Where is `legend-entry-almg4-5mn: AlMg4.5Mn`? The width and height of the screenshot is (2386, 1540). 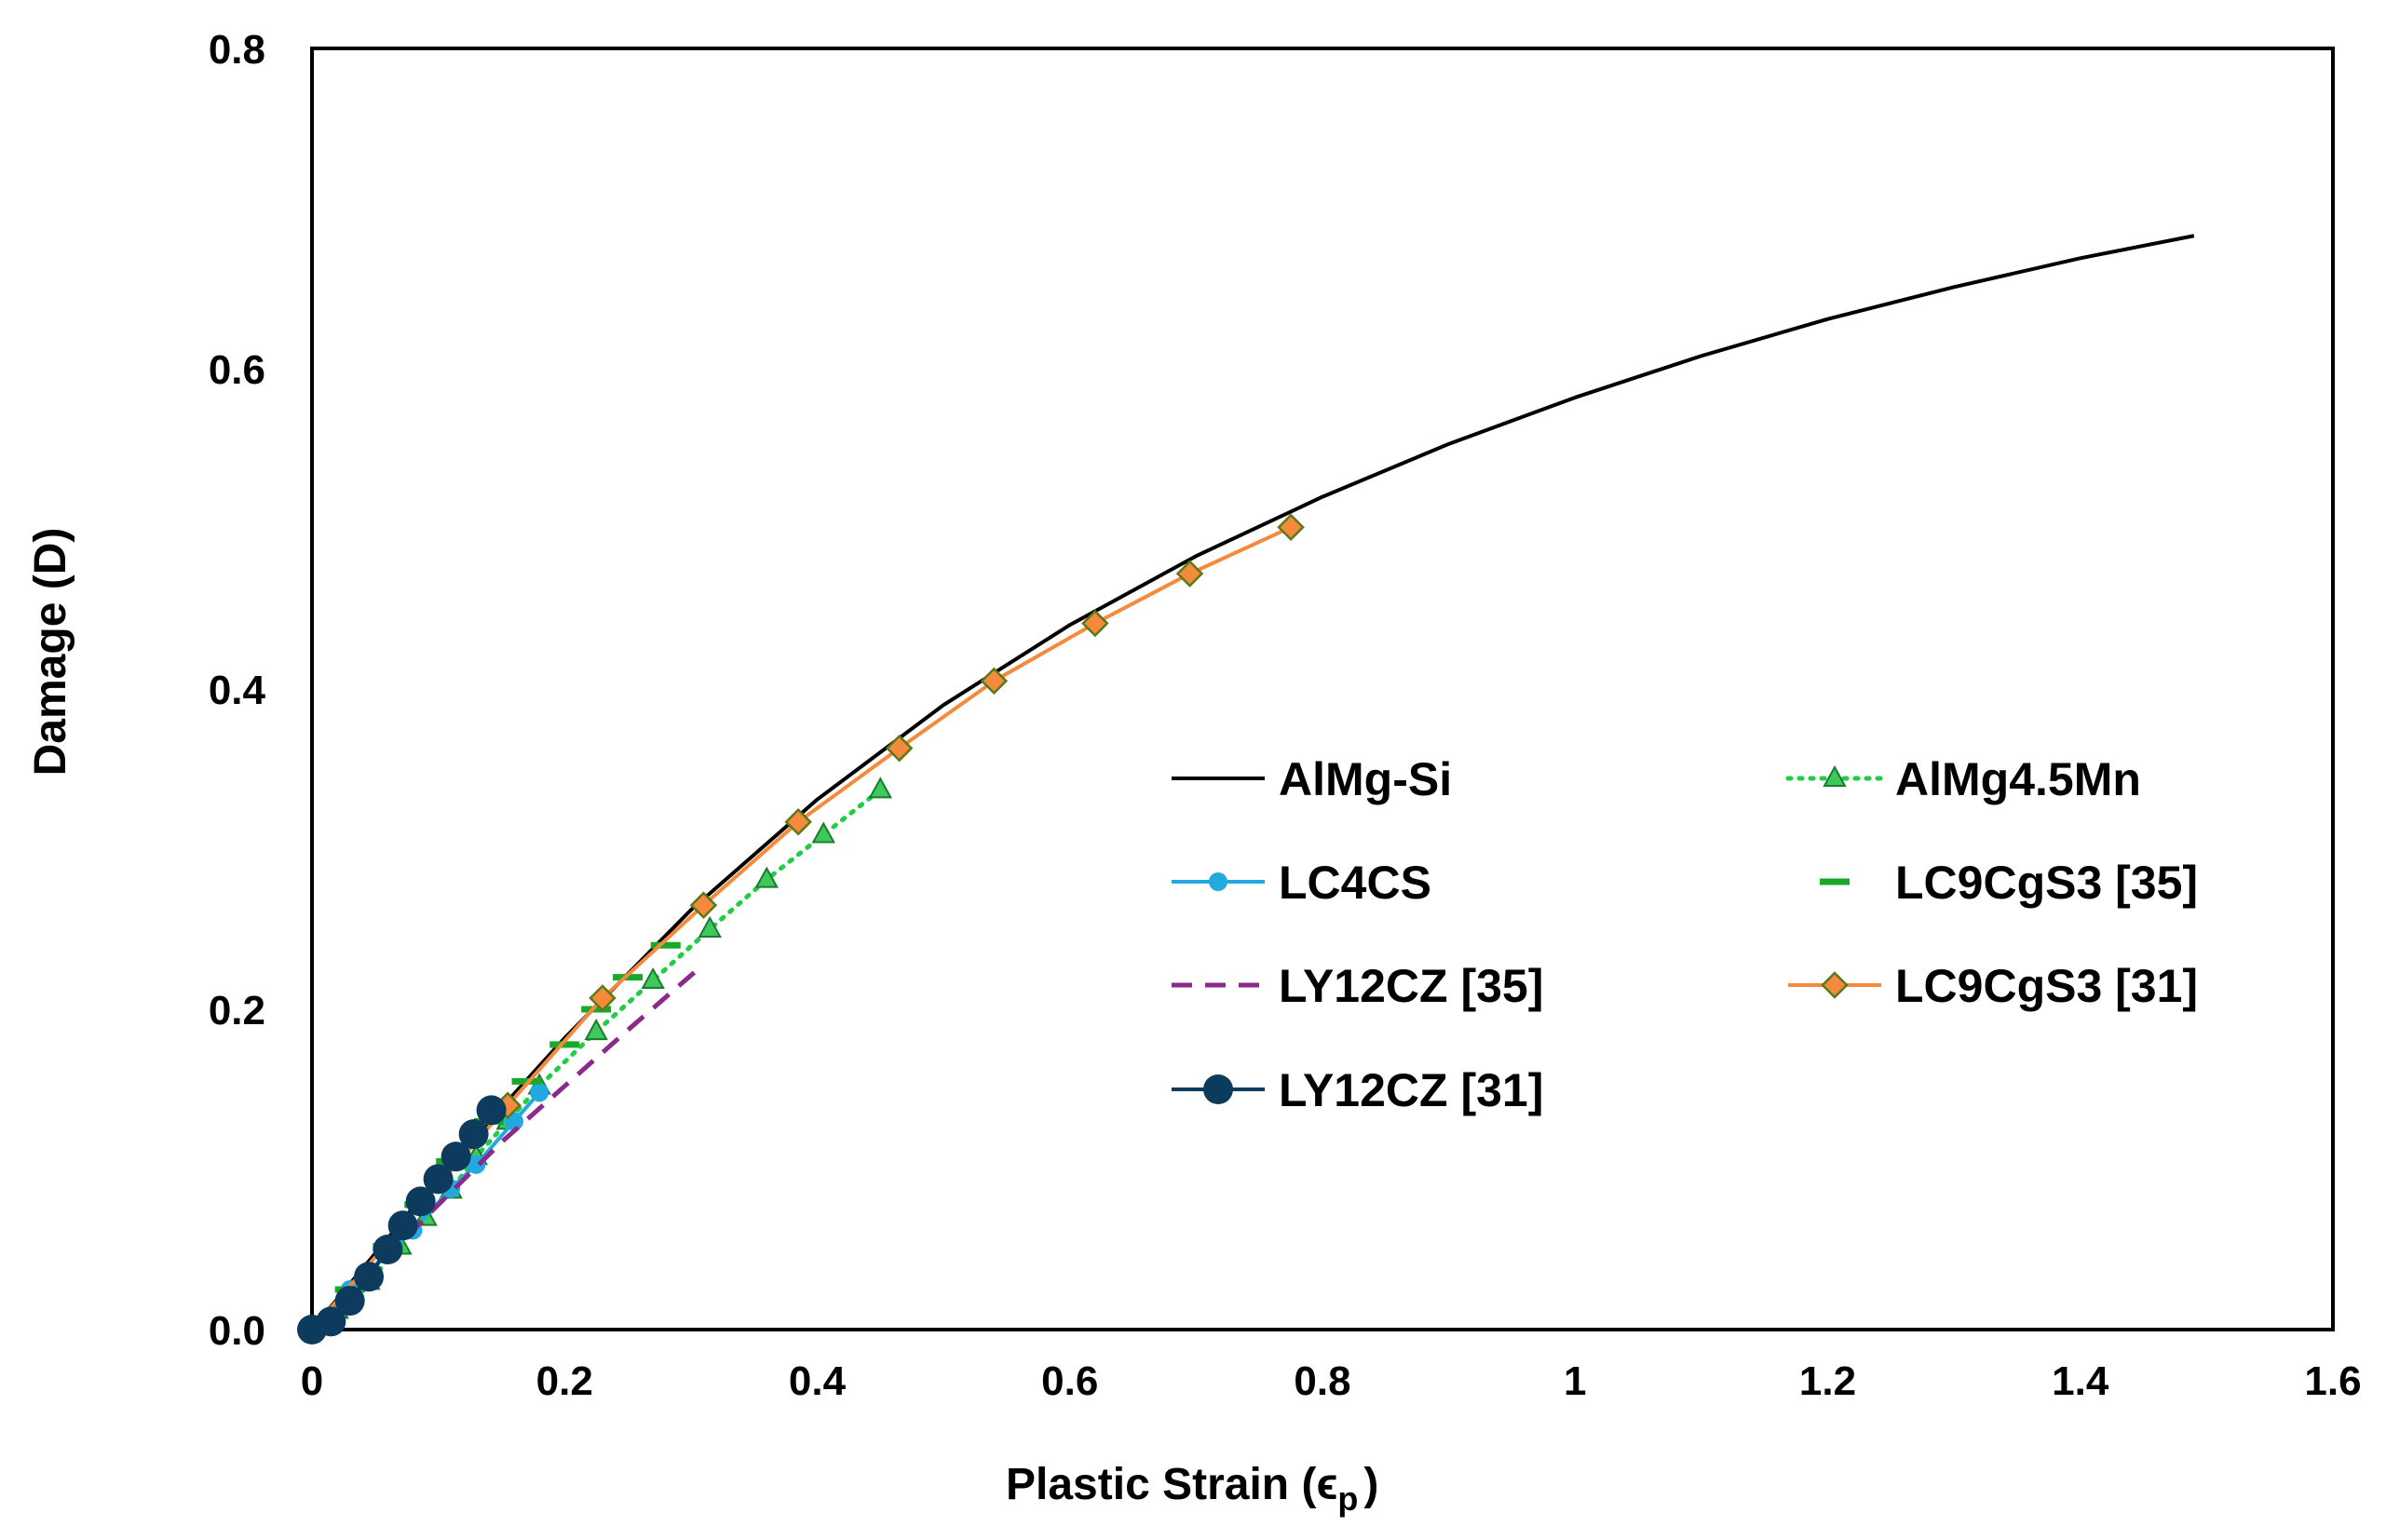 legend-entry-almg4-5mn: AlMg4.5Mn is located at coordinates (1963, 779).